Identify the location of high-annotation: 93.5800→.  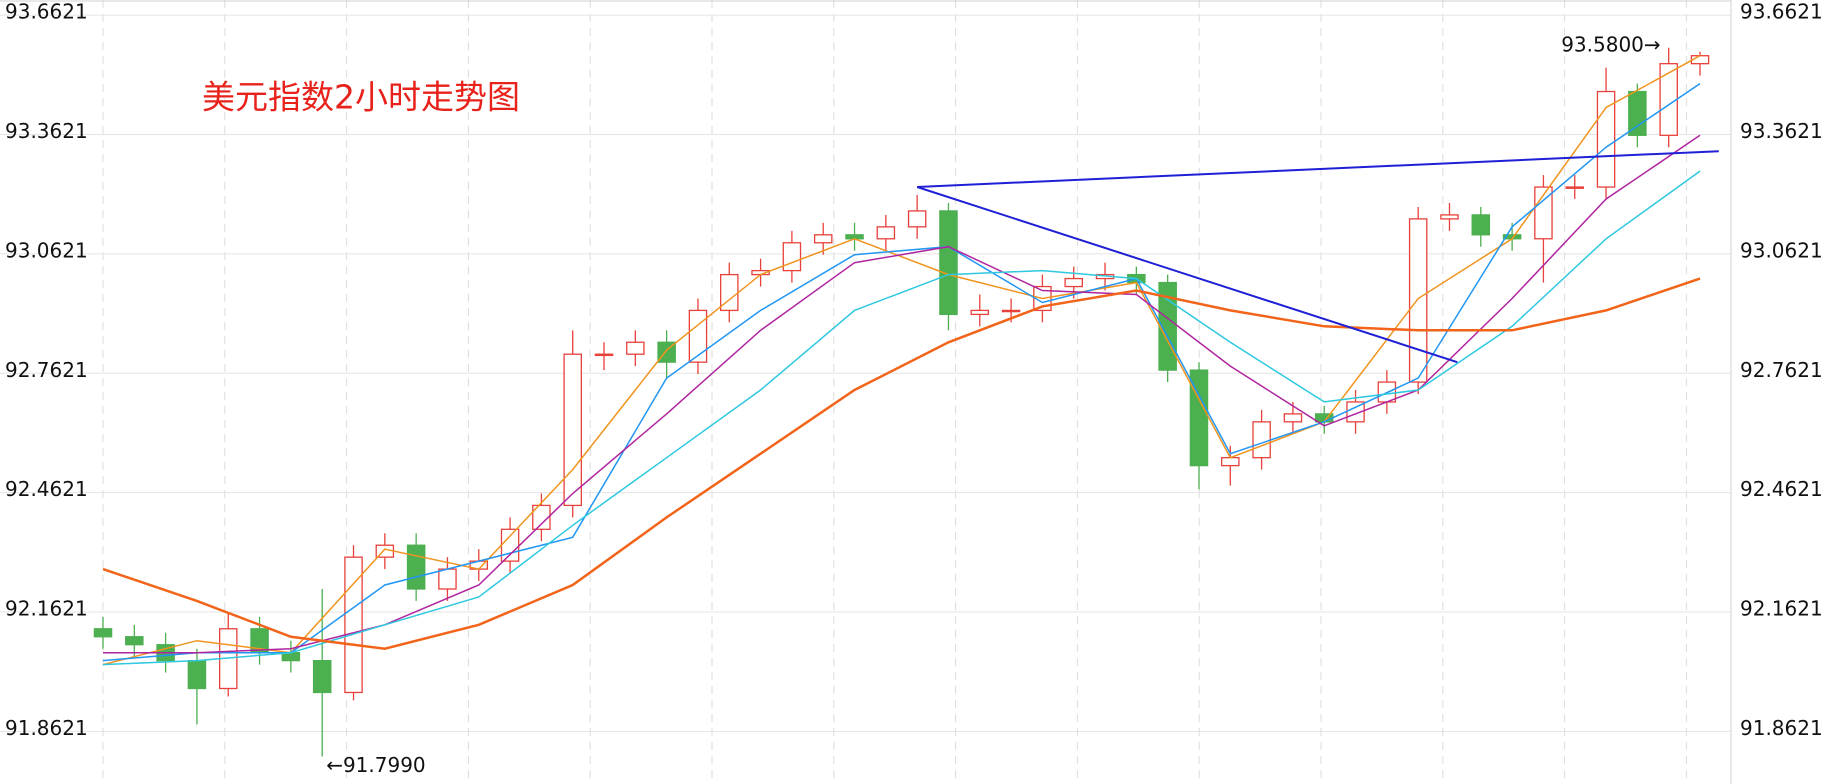
(1610, 44).